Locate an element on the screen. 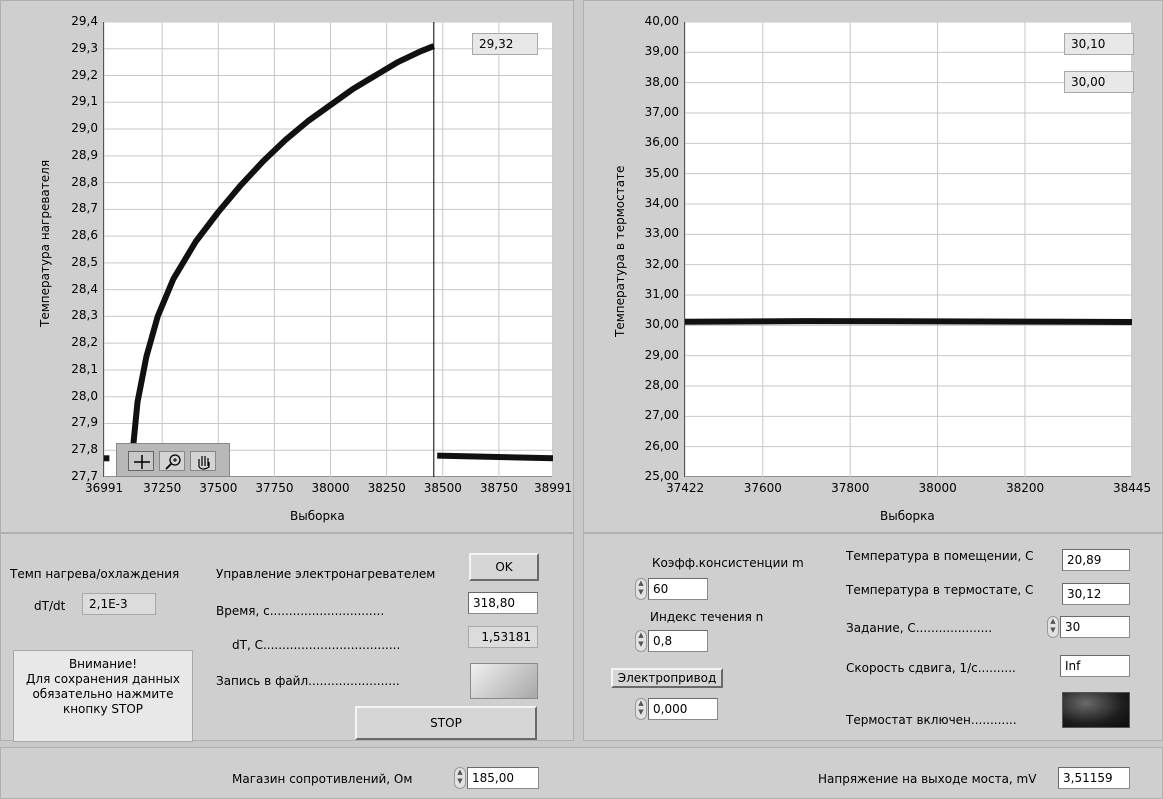 Image resolution: width=1163 pixels, height=799 pixels. write-file-led is located at coordinates (504, 681).